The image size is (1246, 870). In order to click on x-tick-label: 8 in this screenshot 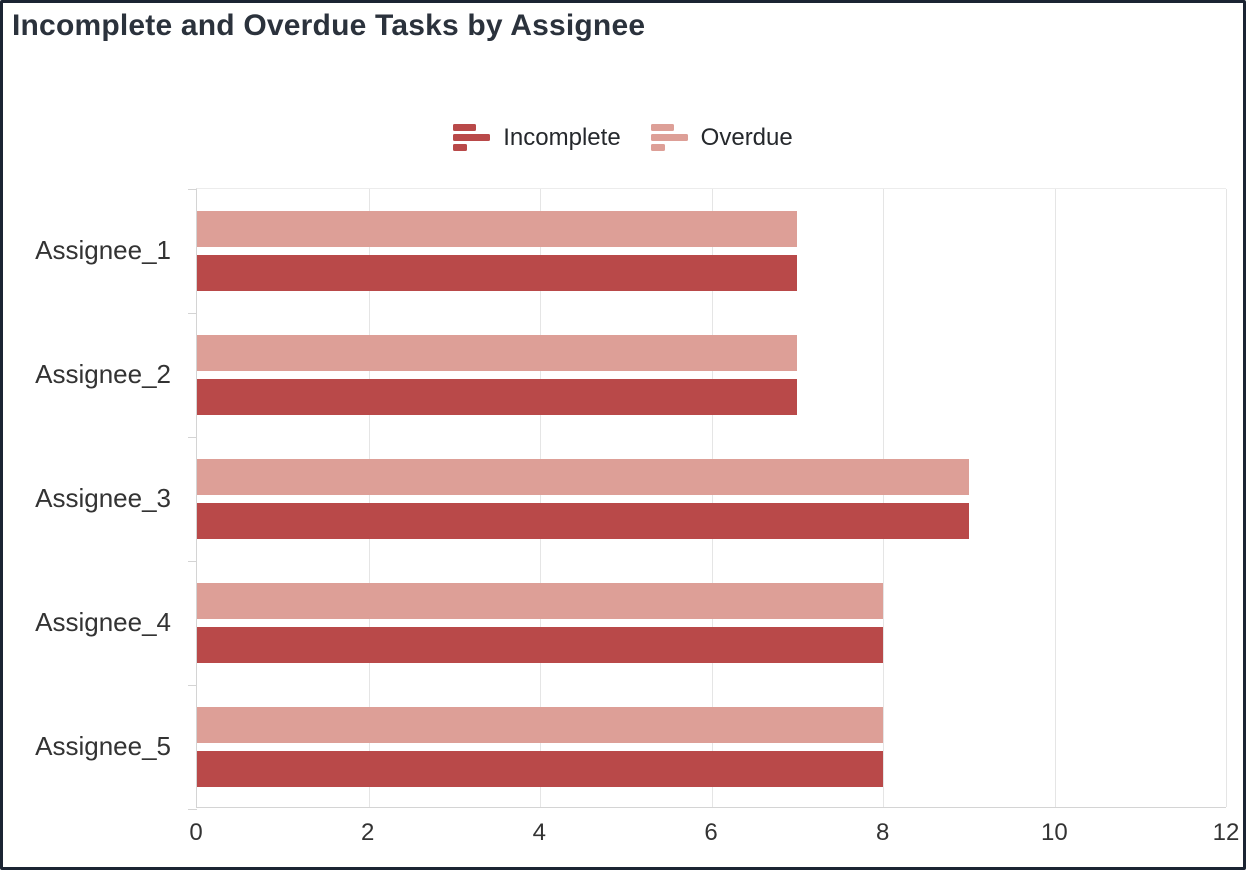, I will do `click(882, 832)`.